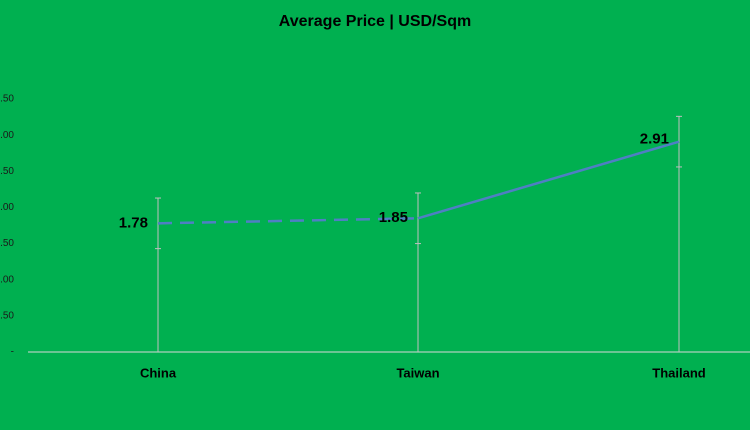  Describe the element at coordinates (12, 352) in the screenshot. I see `y-tick-label: -` at that location.